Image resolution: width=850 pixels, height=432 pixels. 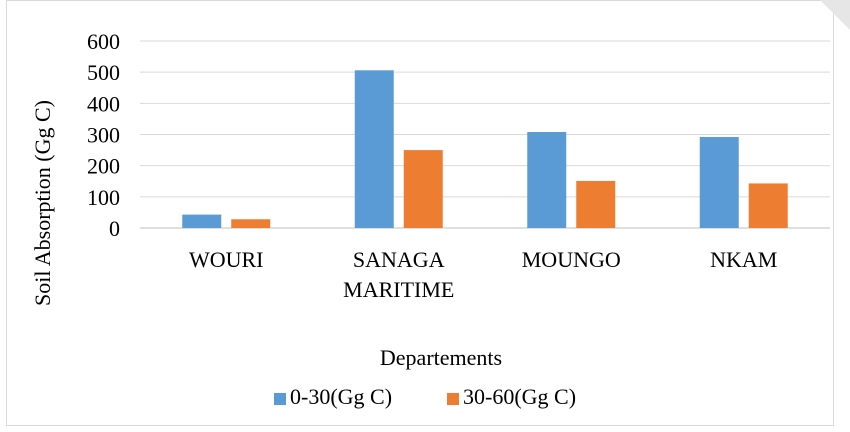 What do you see at coordinates (835, 15) in the screenshot?
I see `corner-fold` at bounding box center [835, 15].